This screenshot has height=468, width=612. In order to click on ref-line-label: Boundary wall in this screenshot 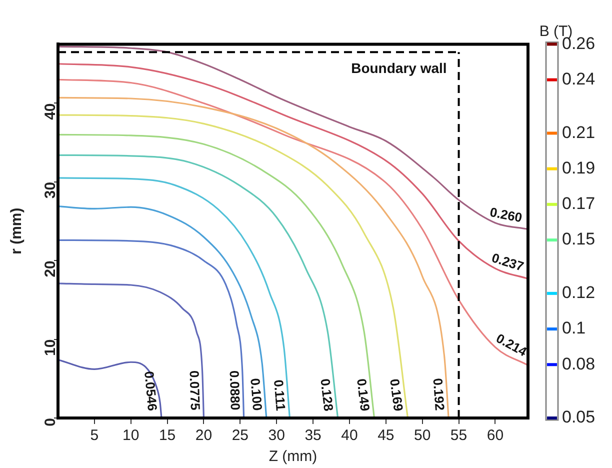, I will do `click(399, 68)`.